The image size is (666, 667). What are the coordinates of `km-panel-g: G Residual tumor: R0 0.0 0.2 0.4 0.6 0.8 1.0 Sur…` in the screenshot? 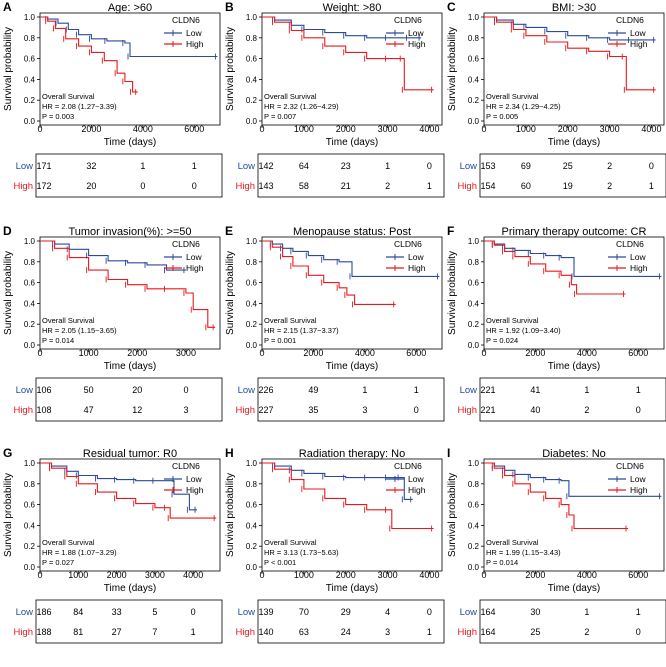 It's located at (113, 545).